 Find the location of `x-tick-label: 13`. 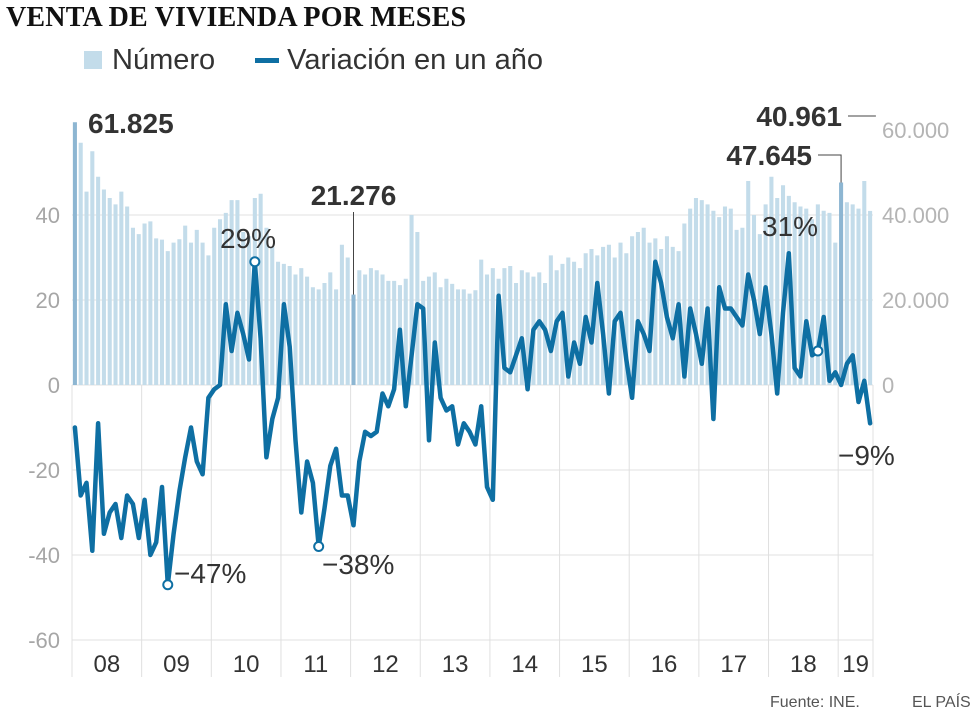

x-tick-label: 13 is located at coordinates (455, 664).